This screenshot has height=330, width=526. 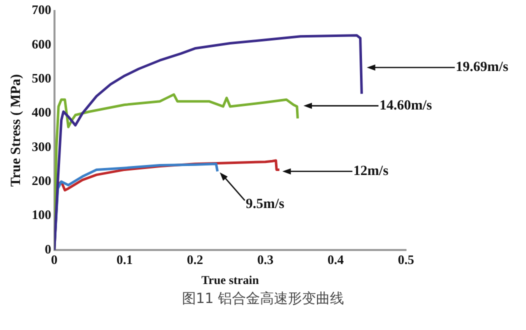 I want to click on y-axis-title: True Stress ( MPa), so click(x=16, y=130).